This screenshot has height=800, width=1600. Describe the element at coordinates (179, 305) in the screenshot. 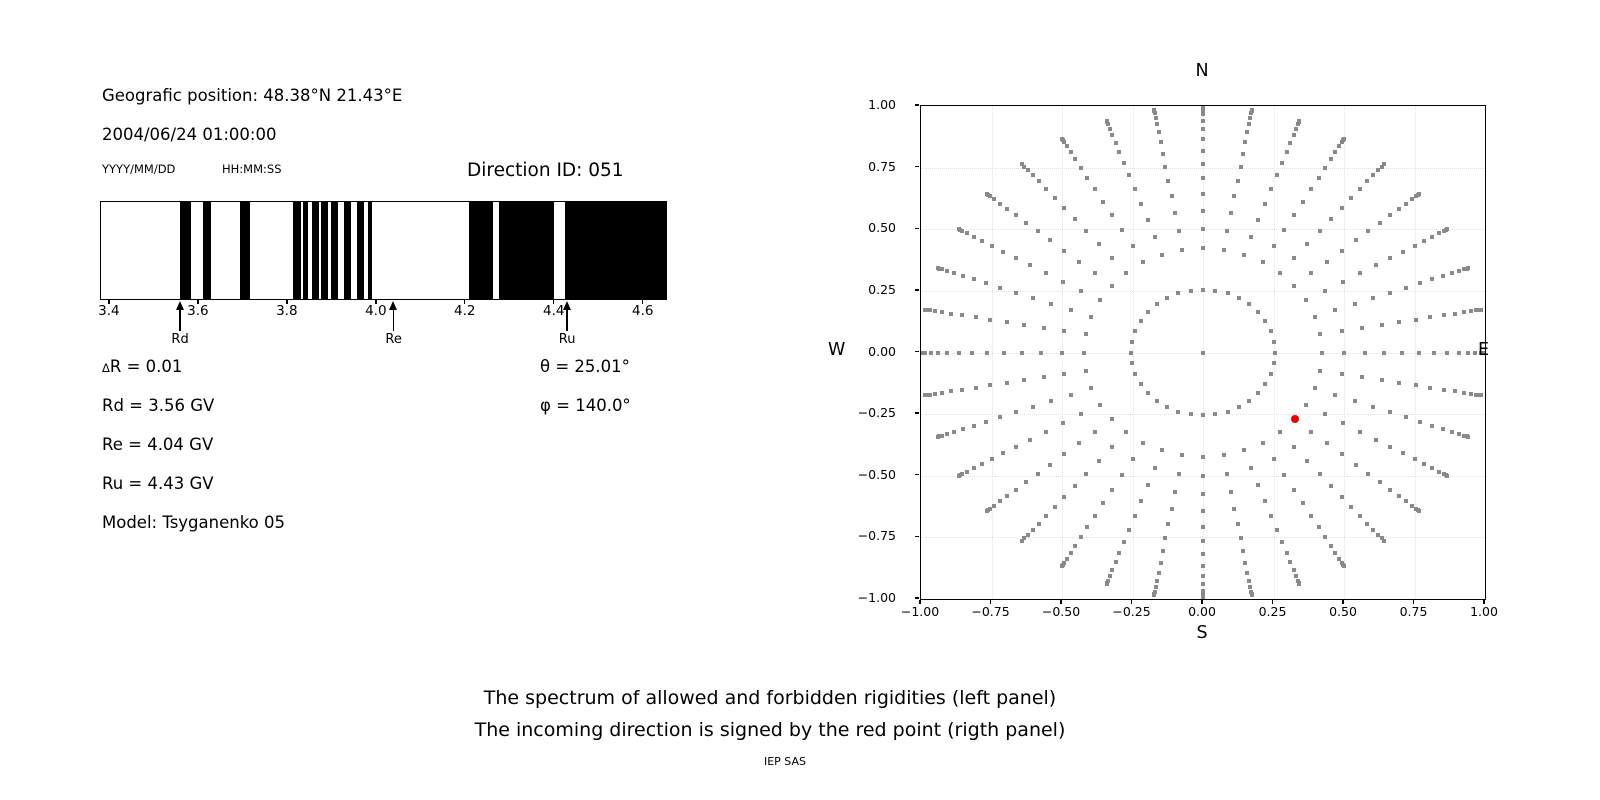

I see `cutoff-marker-arrowhead-rd` at that location.